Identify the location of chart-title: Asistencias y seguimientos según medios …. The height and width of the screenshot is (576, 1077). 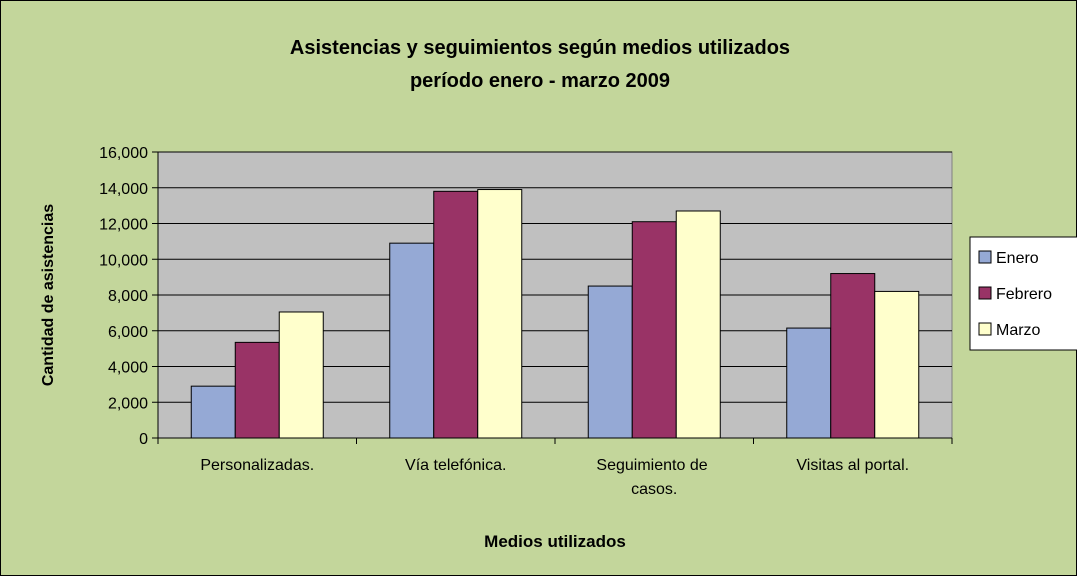
(540, 48).